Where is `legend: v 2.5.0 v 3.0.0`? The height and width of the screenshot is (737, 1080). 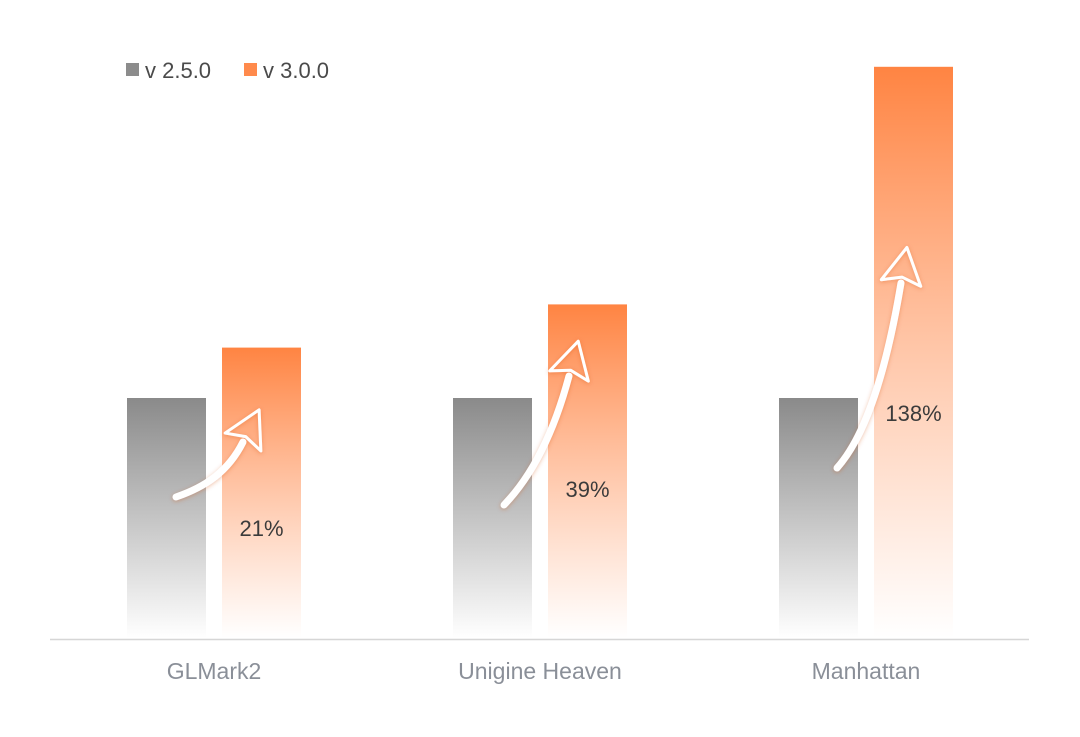 legend: v 2.5.0 v 3.0.0 is located at coordinates (227, 70).